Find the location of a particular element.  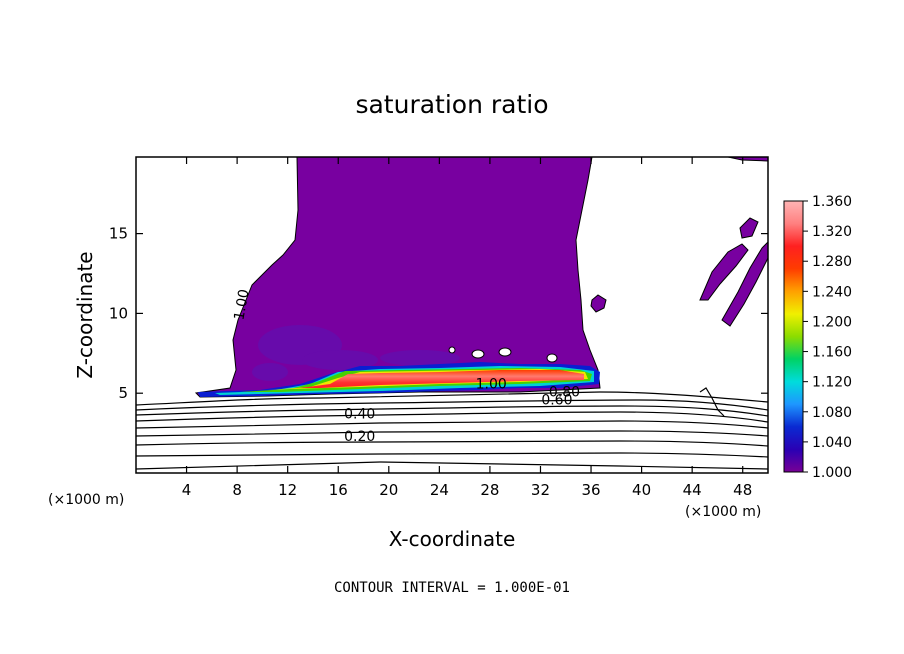

x-tick-label: 12 is located at coordinates (287, 490).